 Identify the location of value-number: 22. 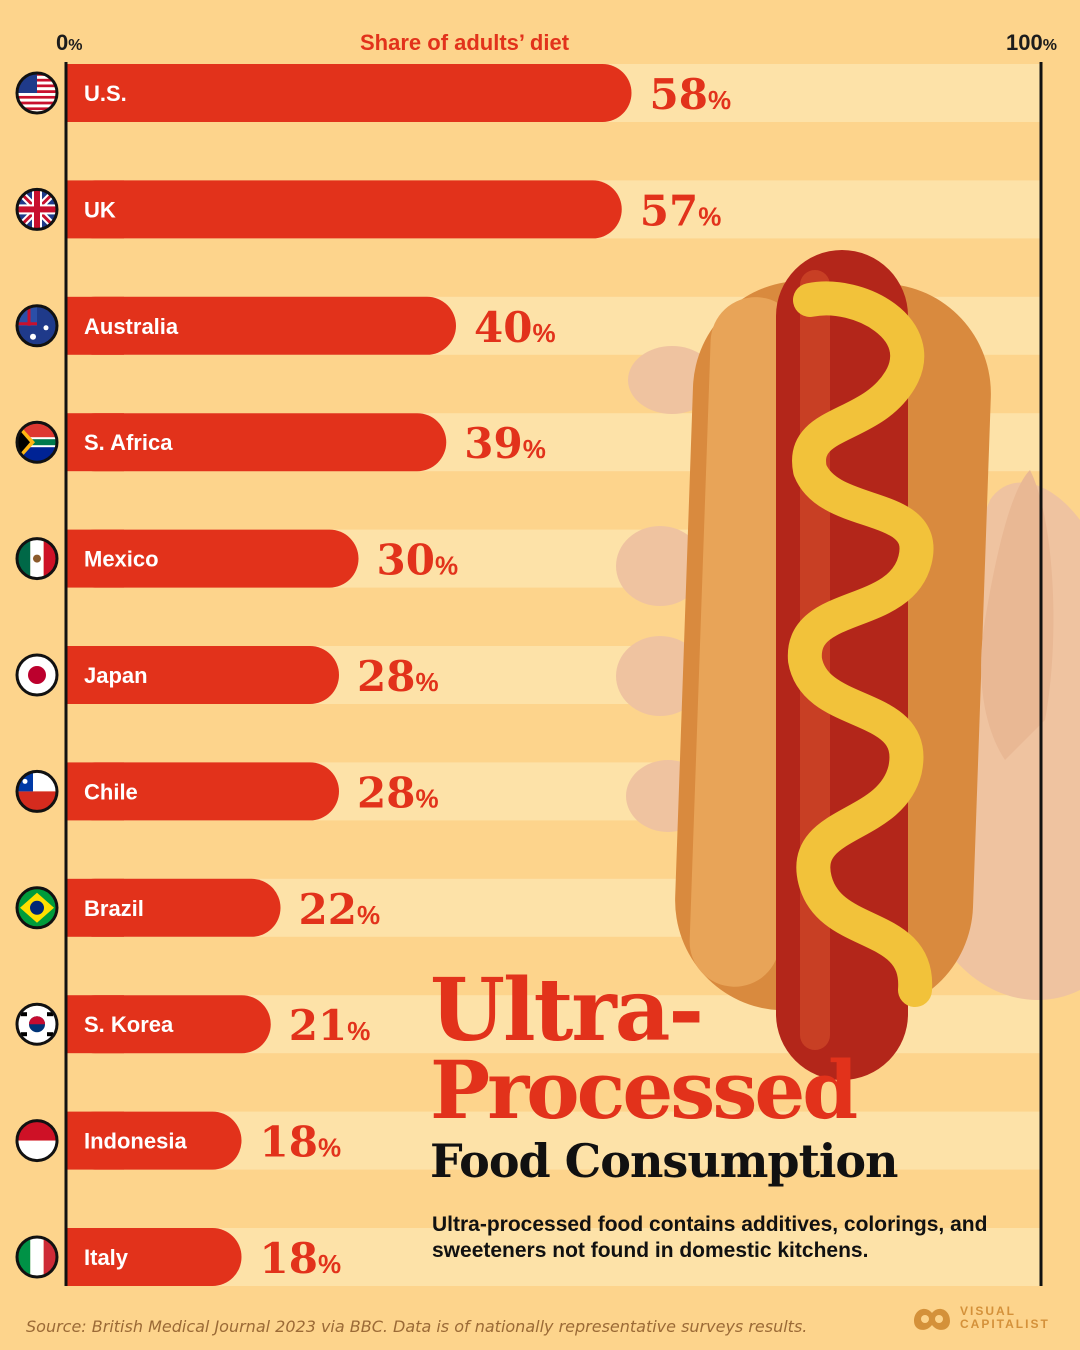
(328, 909).